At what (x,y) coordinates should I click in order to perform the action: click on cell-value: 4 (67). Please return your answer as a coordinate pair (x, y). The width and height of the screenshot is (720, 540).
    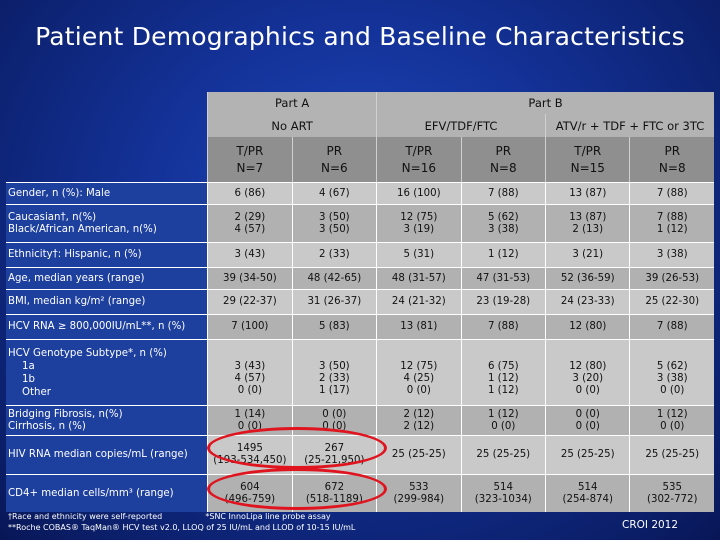
    Looking at the image, I should click on (334, 193).